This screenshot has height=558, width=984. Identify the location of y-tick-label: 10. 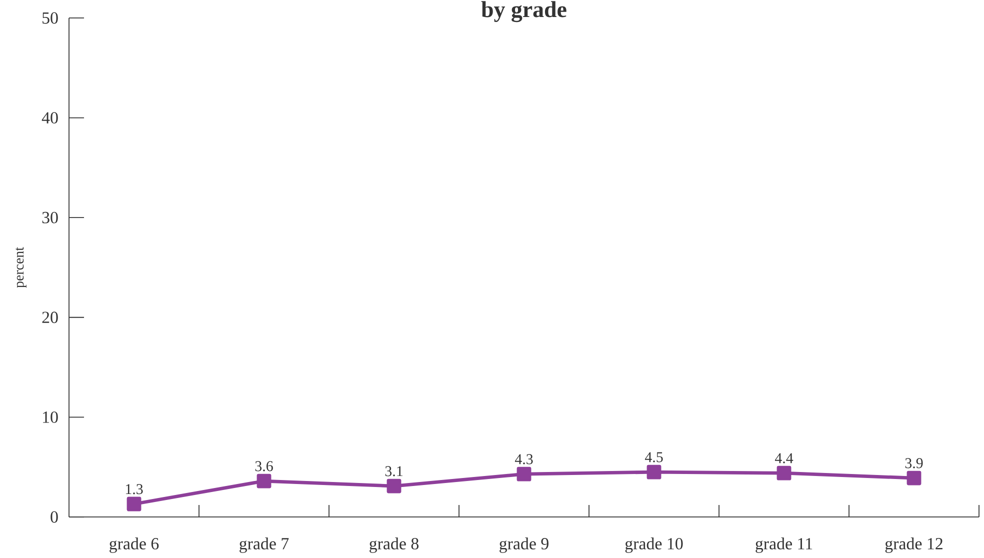
(50, 417).